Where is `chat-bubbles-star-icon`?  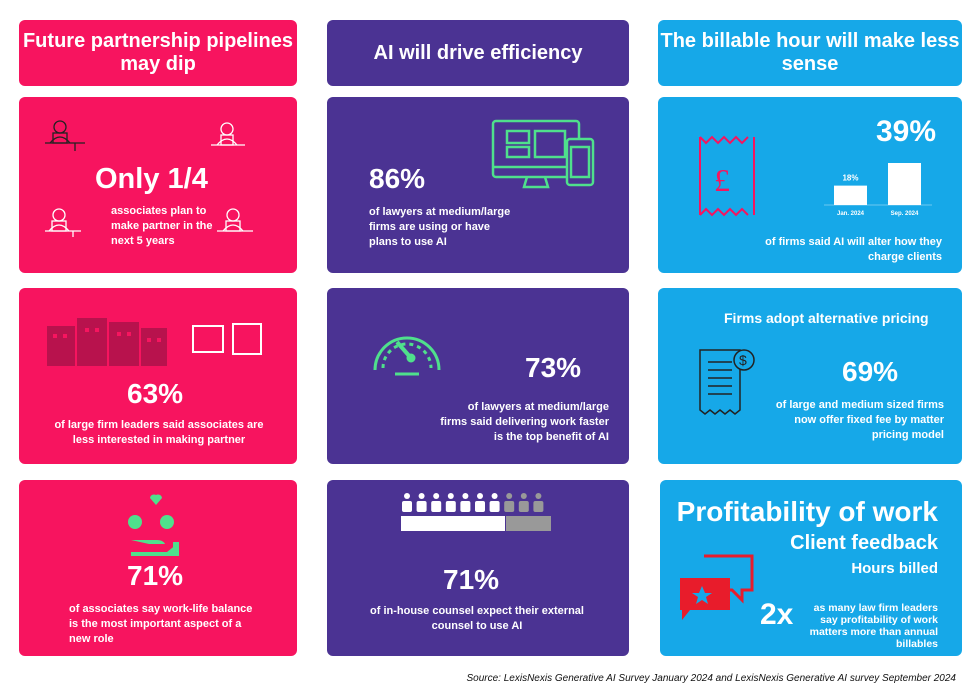
chat-bubbles-star-icon is located at coordinates (717, 587).